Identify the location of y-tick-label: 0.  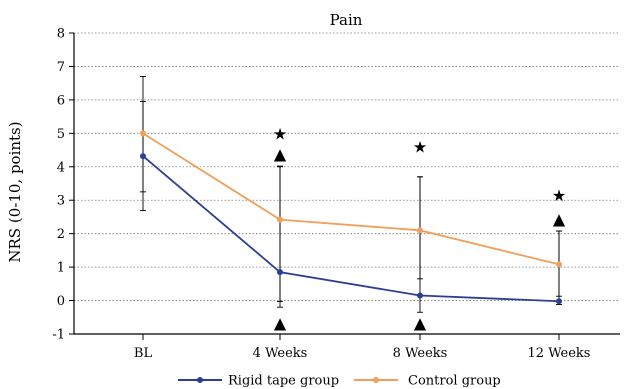
(61, 301).